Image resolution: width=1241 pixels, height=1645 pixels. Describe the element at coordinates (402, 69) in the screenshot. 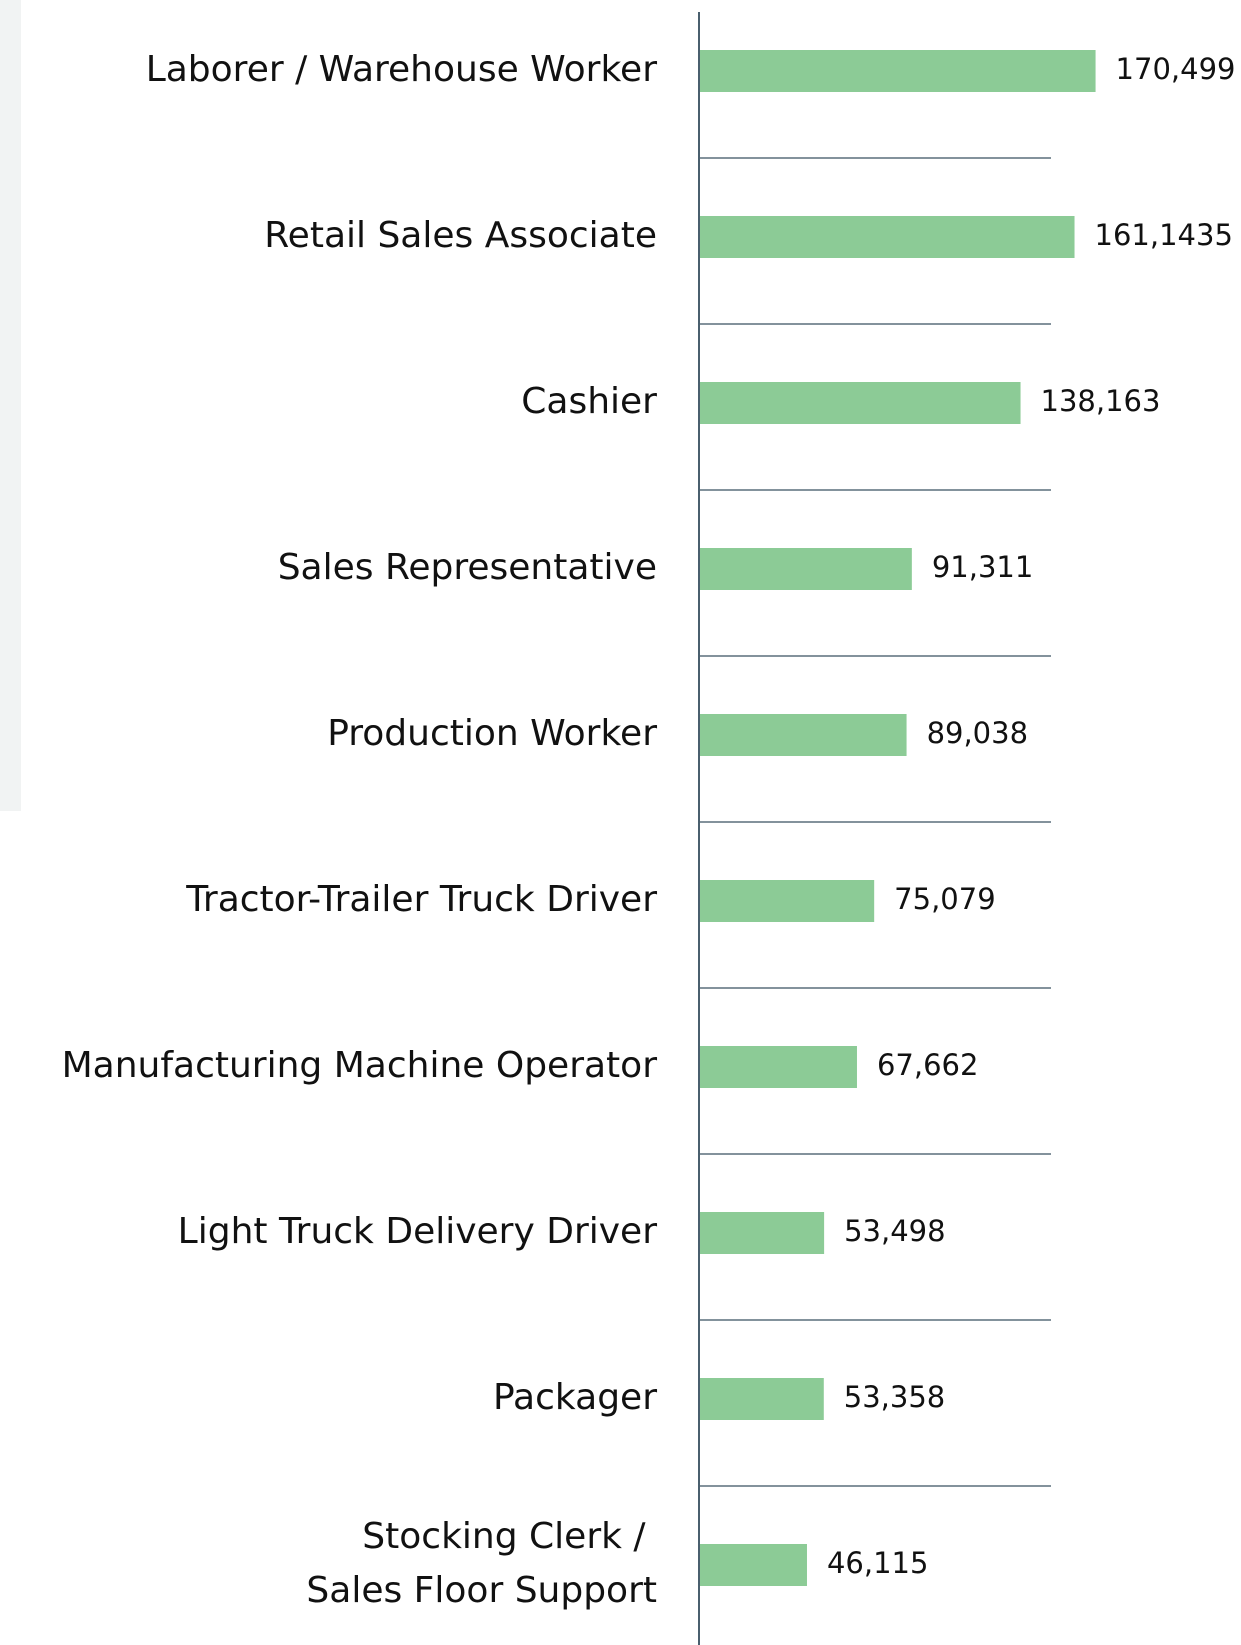

I see `category-label: Laborer / Warehouse Worker` at that location.